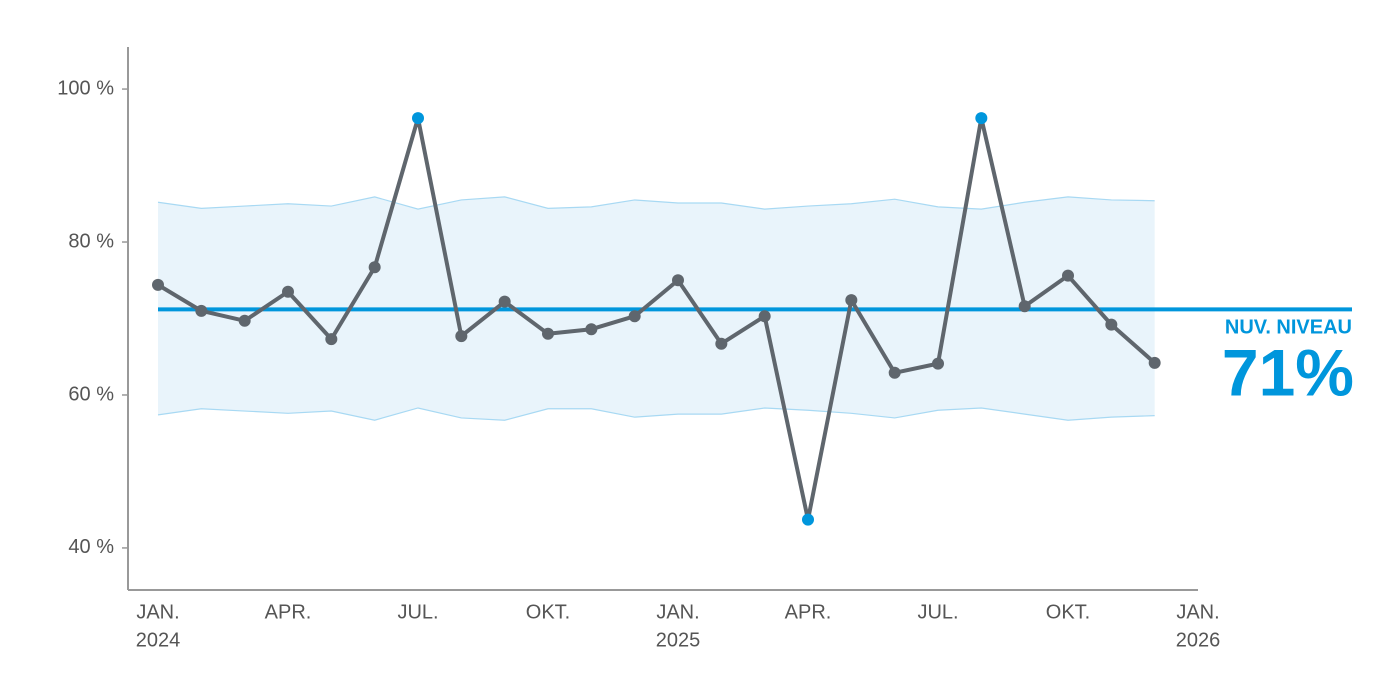 The image size is (1400, 700). What do you see at coordinates (158, 640) in the screenshot?
I see `x-tick-year: 2024` at bounding box center [158, 640].